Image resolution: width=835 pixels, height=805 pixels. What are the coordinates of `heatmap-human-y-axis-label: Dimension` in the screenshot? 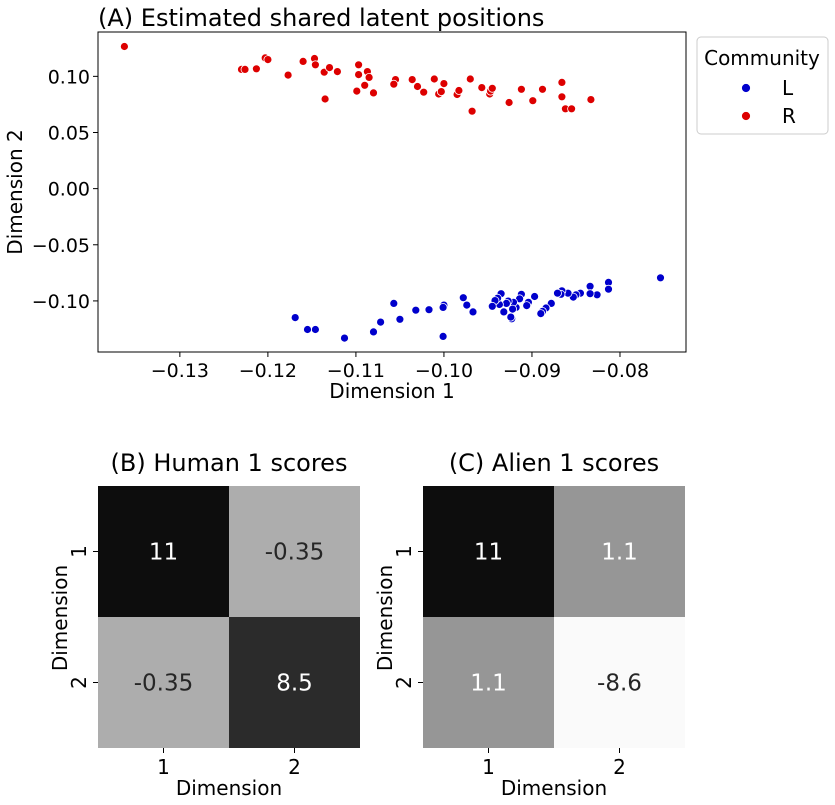 It's located at (60, 618).